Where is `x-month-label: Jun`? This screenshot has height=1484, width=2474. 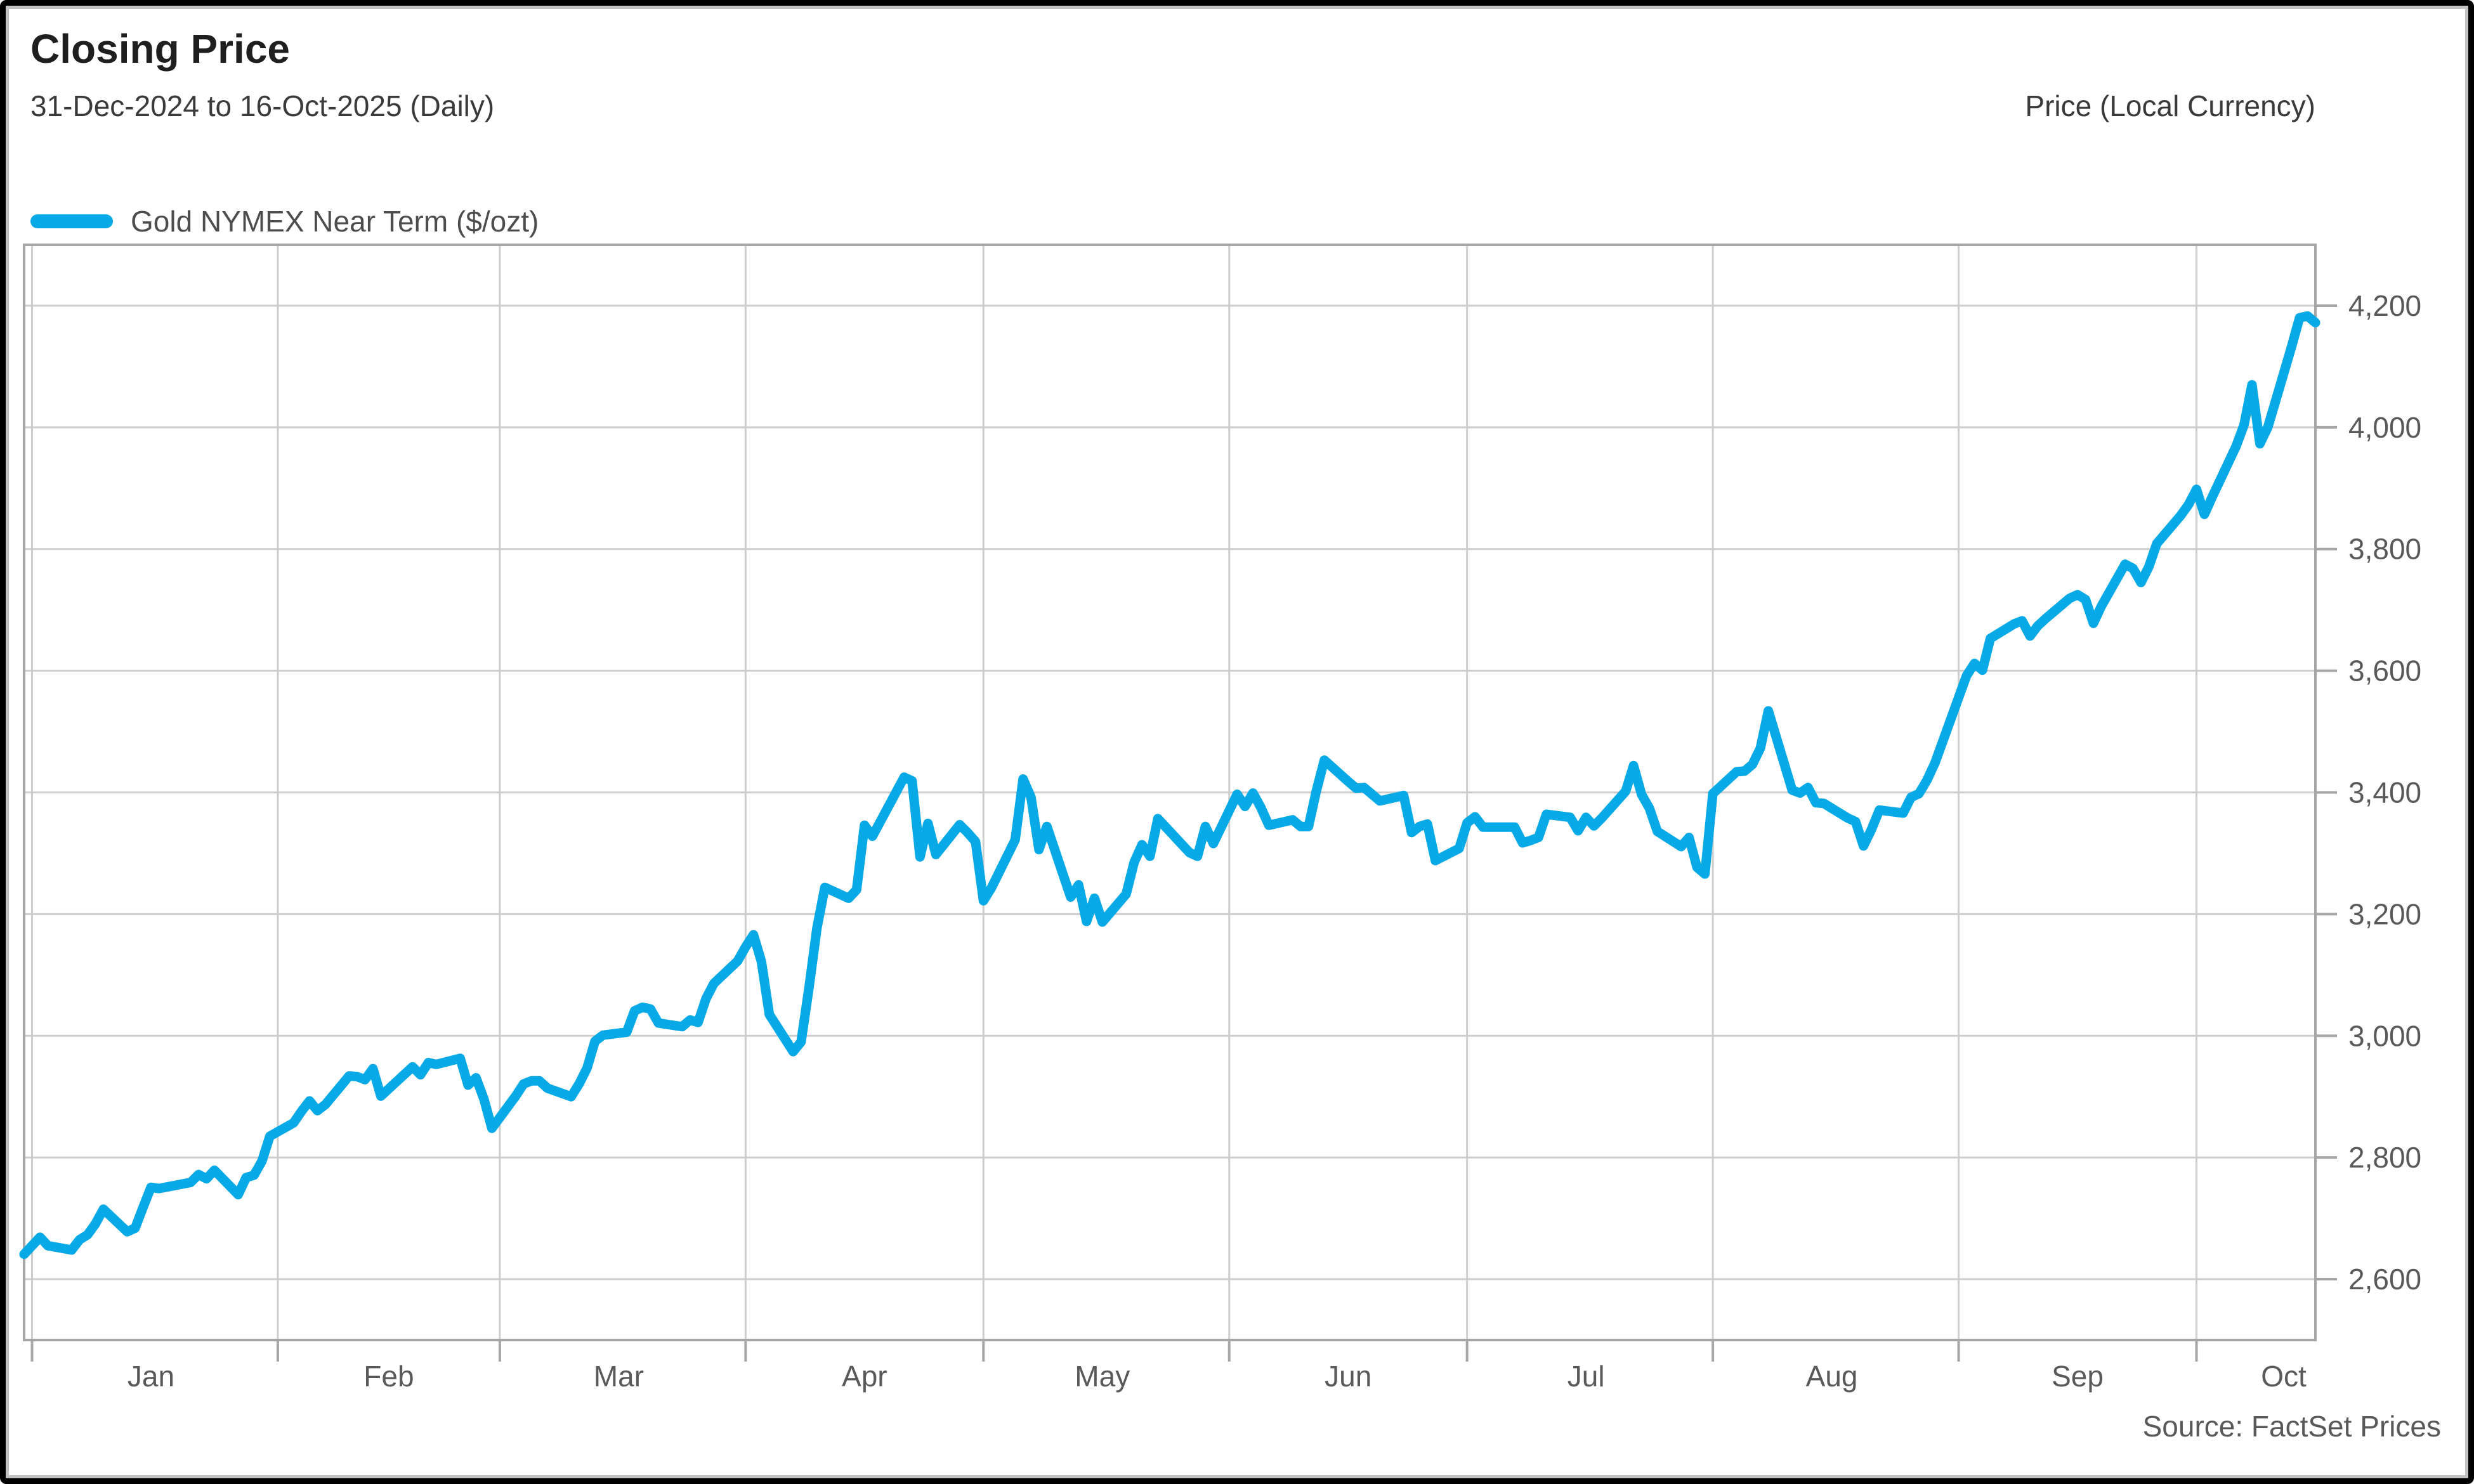
x-month-label: Jun is located at coordinates (1348, 1376).